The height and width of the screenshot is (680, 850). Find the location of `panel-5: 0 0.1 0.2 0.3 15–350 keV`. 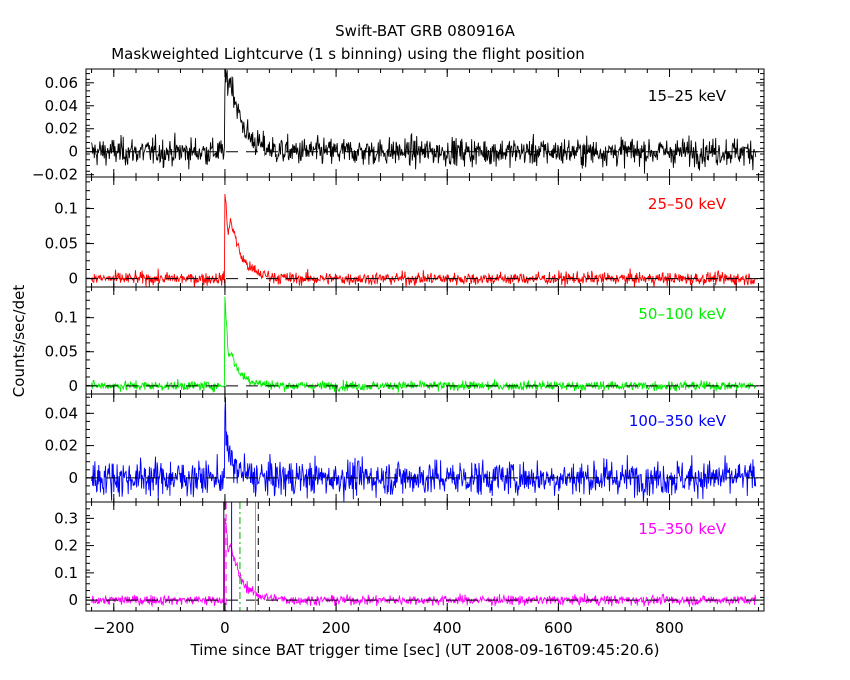

panel-5: 0 0.1 0.2 0.3 15–350 keV is located at coordinates (409, 556).